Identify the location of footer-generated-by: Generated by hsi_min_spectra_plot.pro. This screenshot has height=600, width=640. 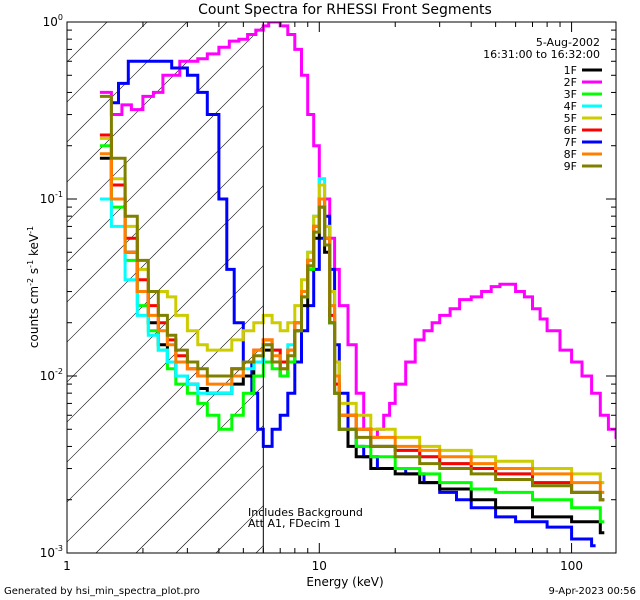
(102, 591).